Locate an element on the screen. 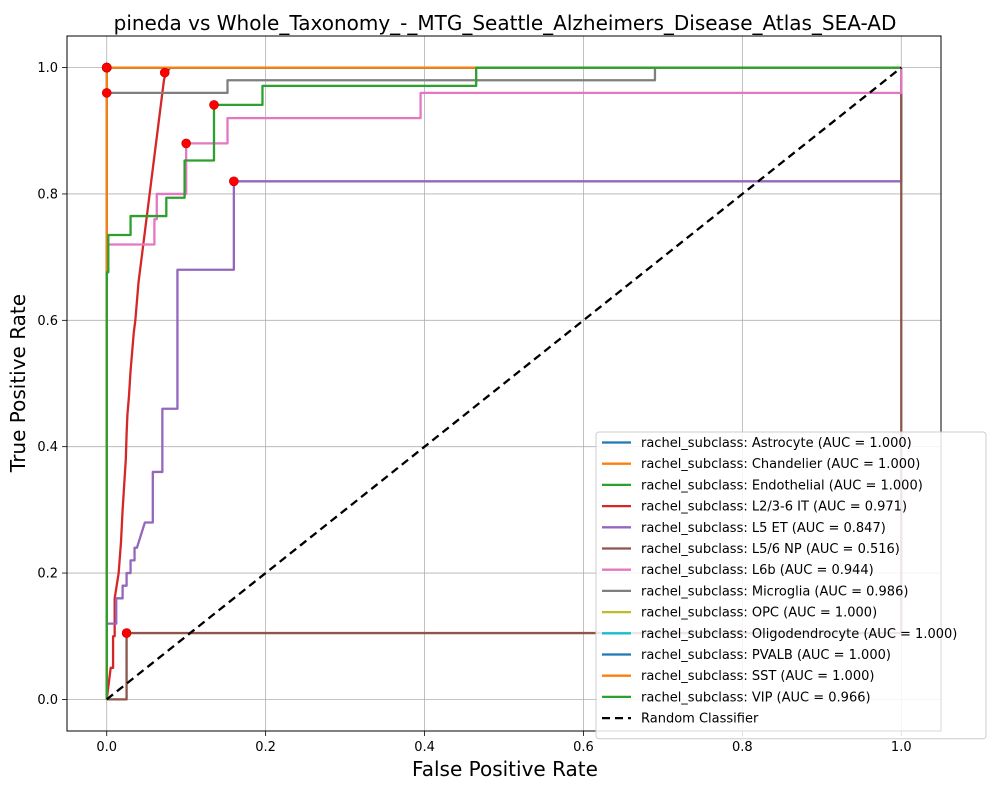 This screenshot has width=994, height=790. legend-label: rachel_subclass: L5/6 NP (AUC = 0.516) is located at coordinates (770, 549).